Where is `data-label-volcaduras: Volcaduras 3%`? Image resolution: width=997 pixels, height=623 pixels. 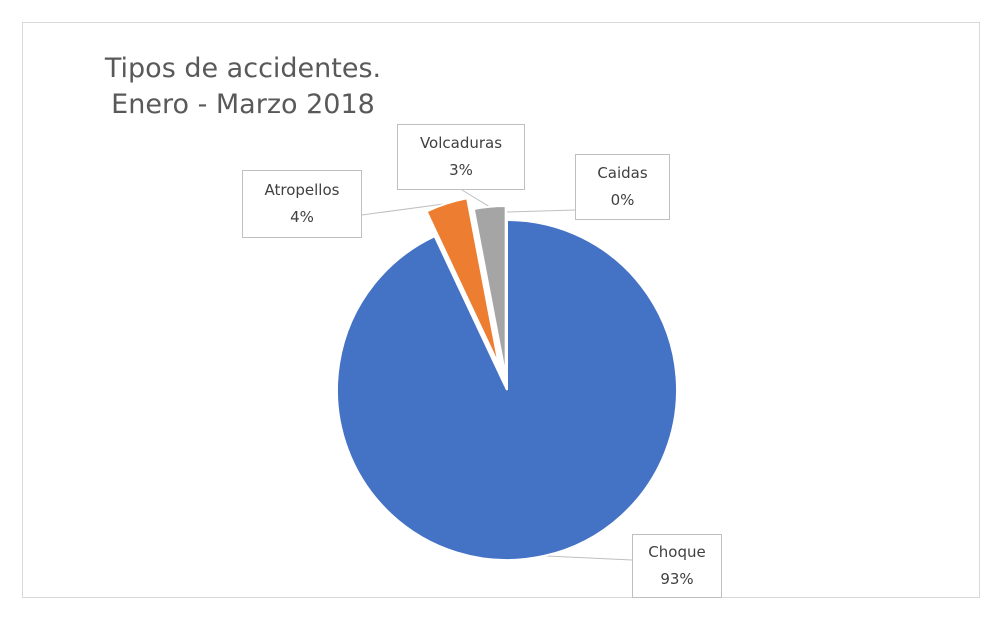
data-label-volcaduras: Volcaduras 3% is located at coordinates (461, 157).